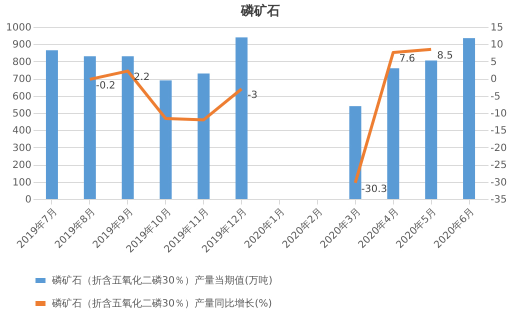 The width and height of the screenshot is (512, 319). What do you see at coordinates (22, 166) in the screenshot?
I see `y-tick-label: 200` at bounding box center [22, 166].